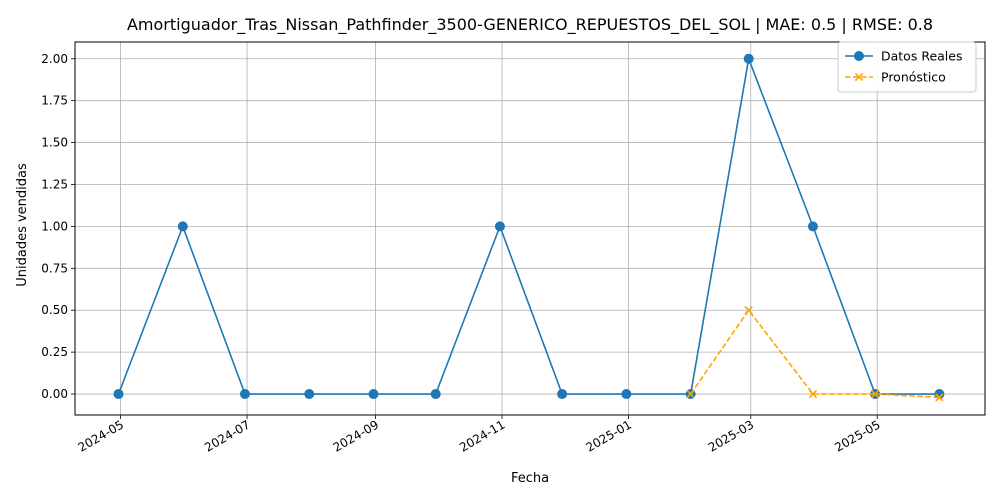 This screenshot has height=500, width=1000. I want to click on y-axis-label: Unidades vendidas, so click(22, 225).